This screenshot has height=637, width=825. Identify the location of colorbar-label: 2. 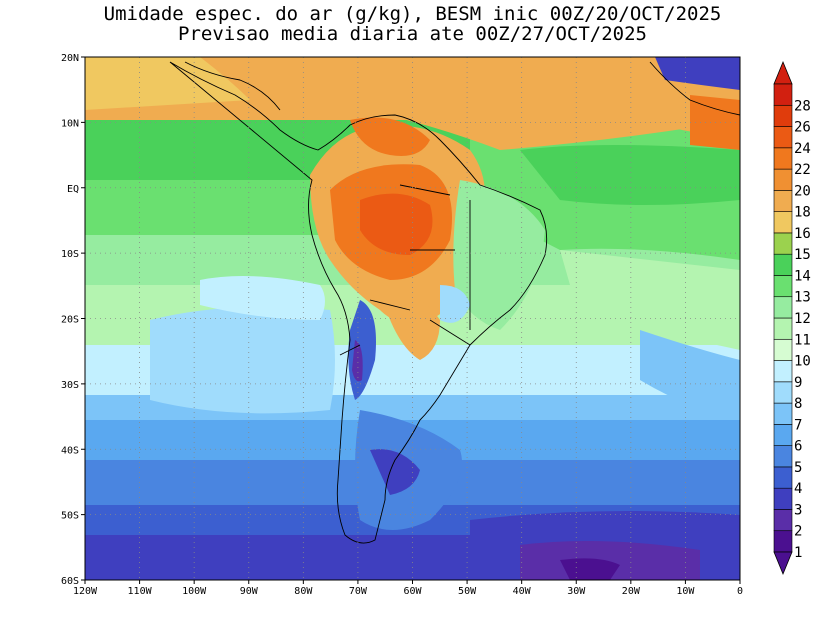
(798, 532).